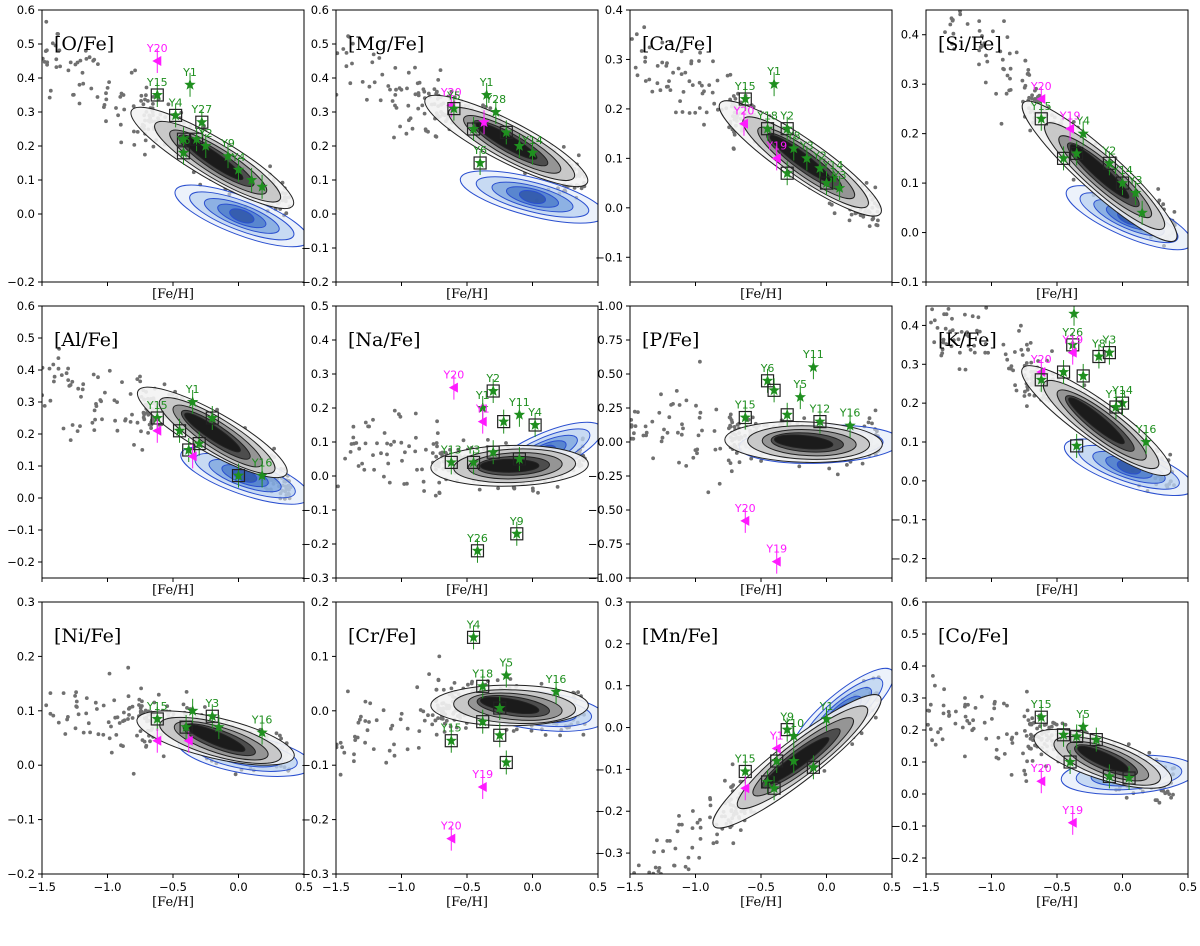 Image resolution: width=1200 pixels, height=946 pixels. Describe the element at coordinates (1096, 739) in the screenshot. I see `program-star` at that location.